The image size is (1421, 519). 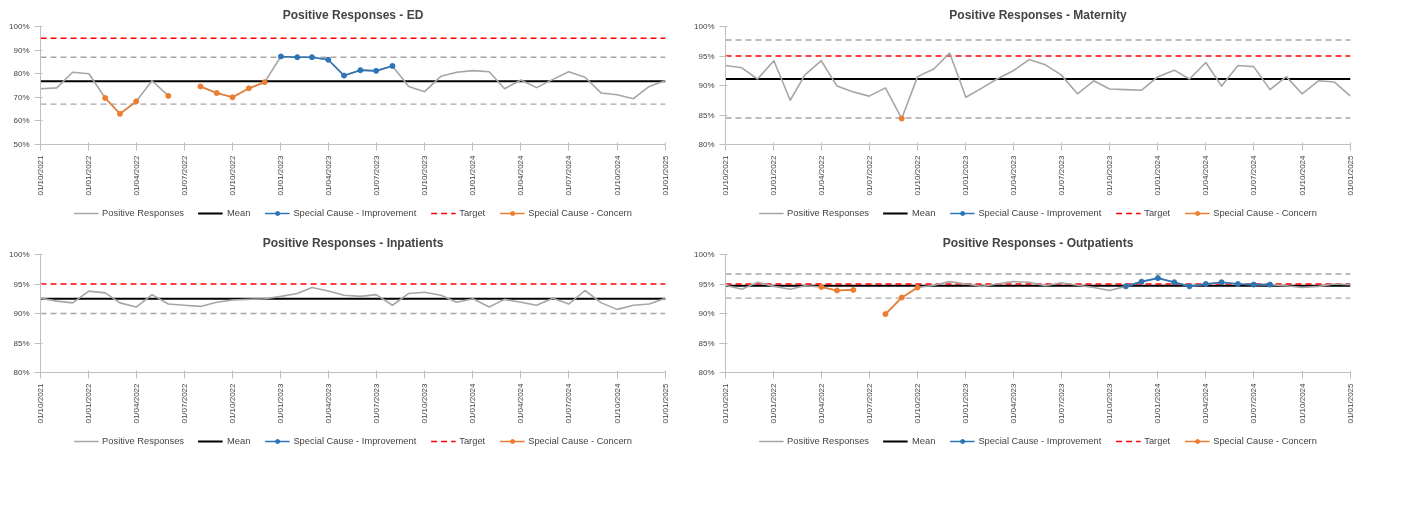 What do you see at coordinates (21, 97) in the screenshot?
I see `y-tick-label: 70%` at bounding box center [21, 97].